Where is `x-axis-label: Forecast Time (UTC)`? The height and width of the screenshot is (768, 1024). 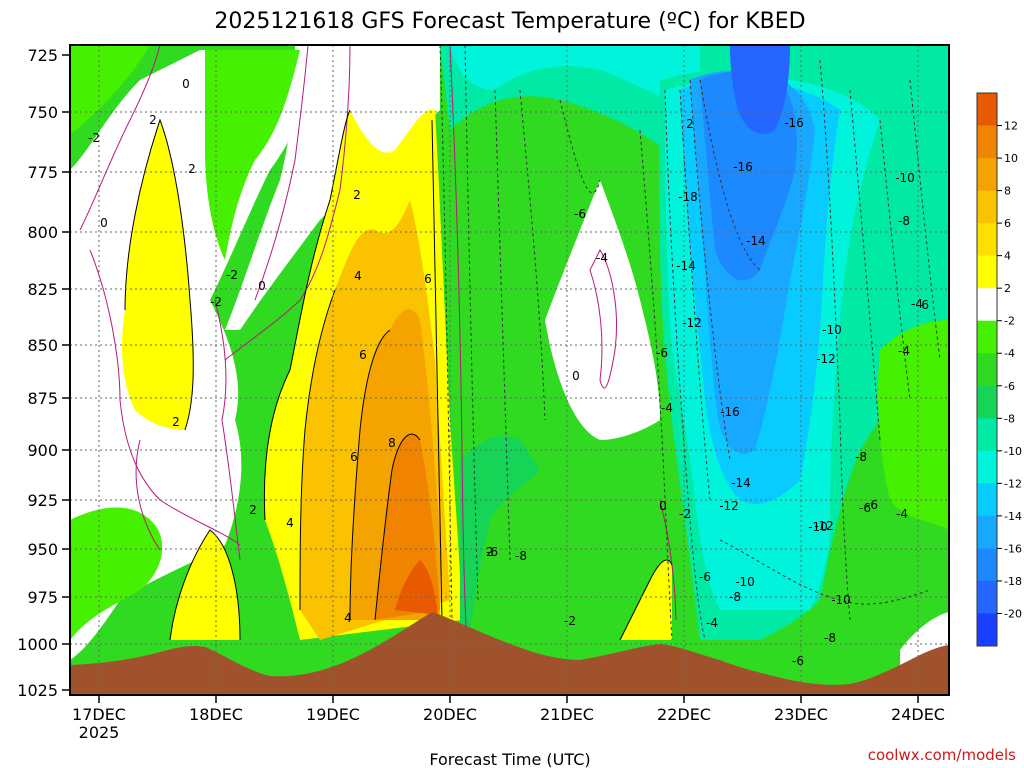 x-axis-label: Forecast Time (UTC) is located at coordinates (509, 759).